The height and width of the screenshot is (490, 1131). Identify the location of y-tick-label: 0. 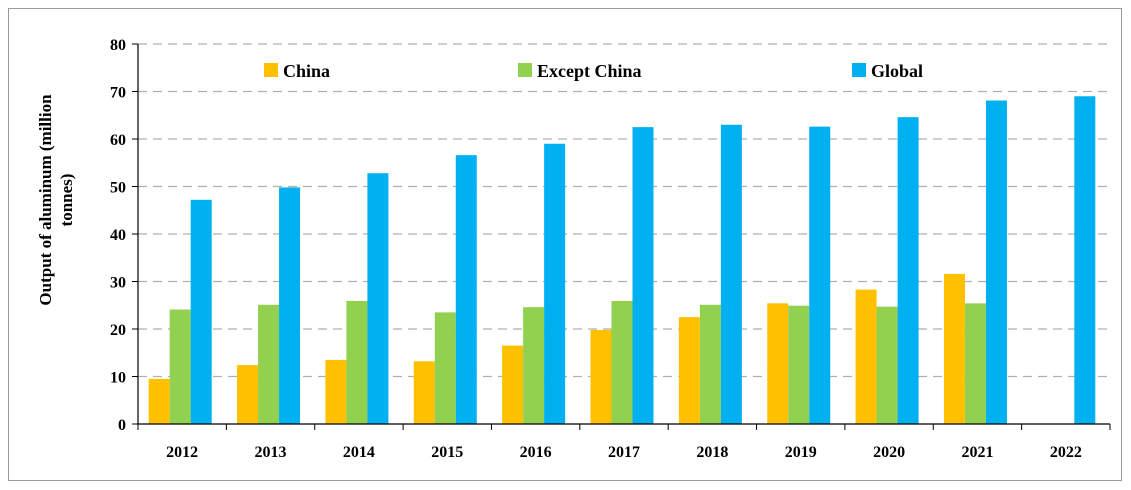
(122, 425).